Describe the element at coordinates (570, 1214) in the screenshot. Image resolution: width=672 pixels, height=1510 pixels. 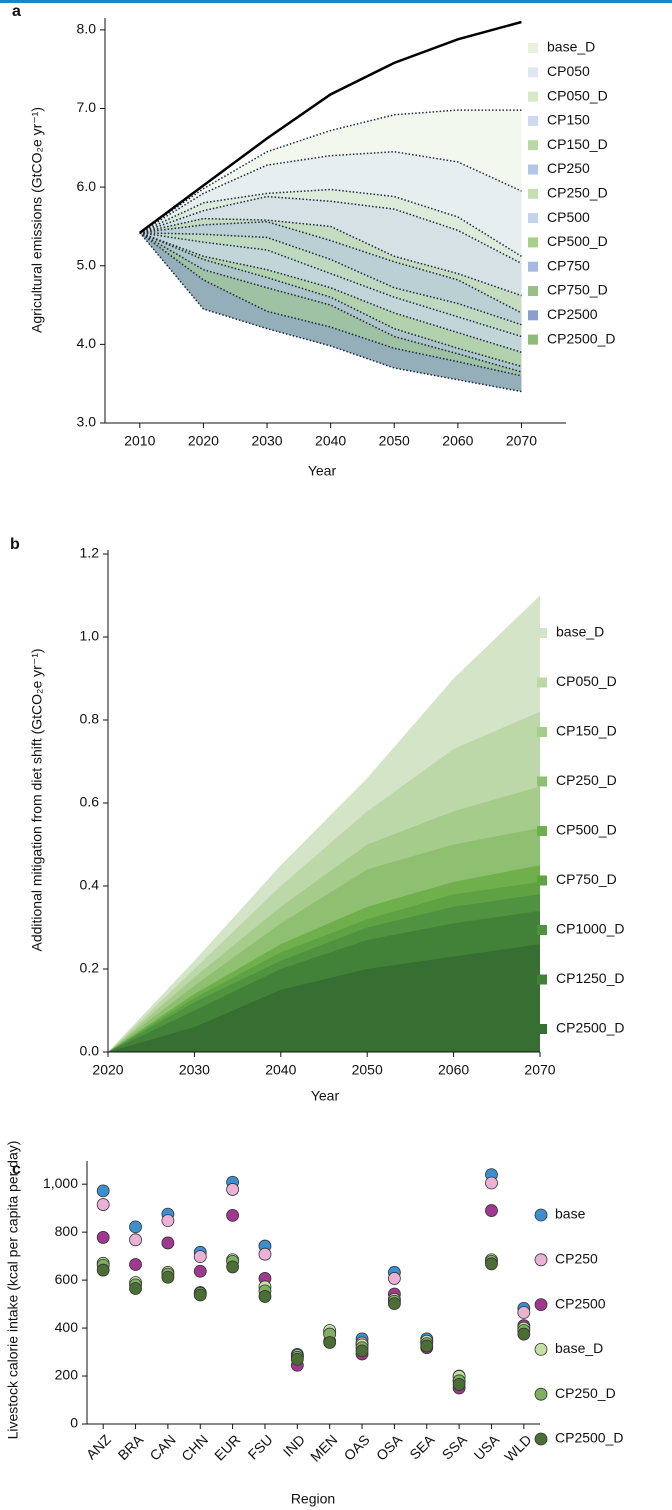
I see `legend-label: base` at that location.